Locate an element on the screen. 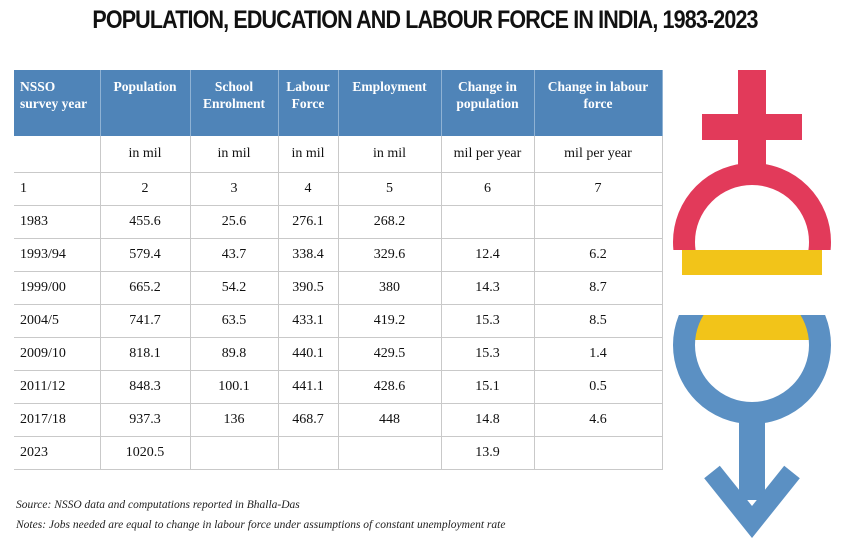 Image resolution: width=850 pixels, height=550 pixels. column-number-cell: 2 is located at coordinates (145, 189).